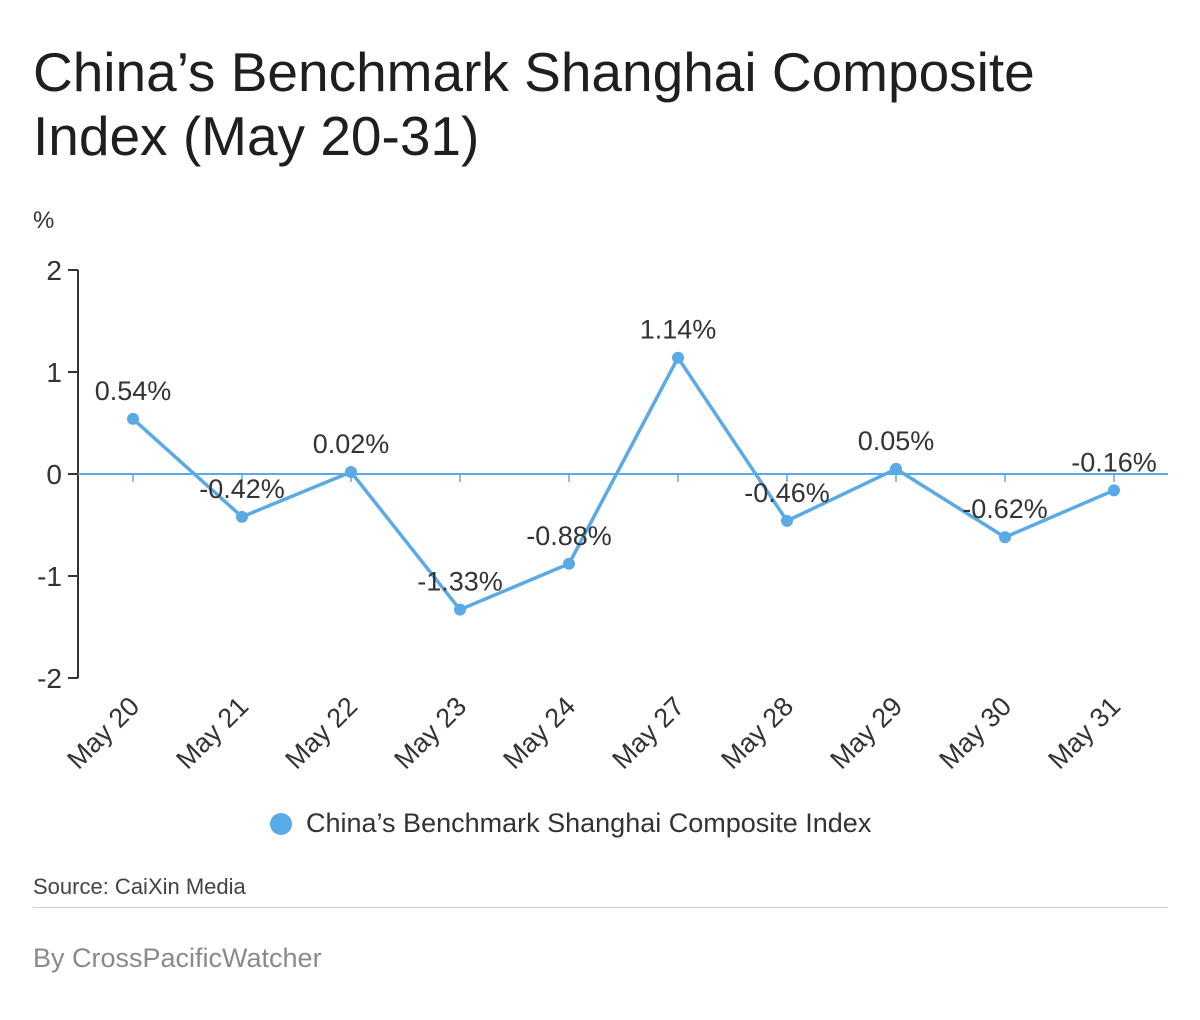  I want to click on data-label: 0.54%, so click(133, 391).